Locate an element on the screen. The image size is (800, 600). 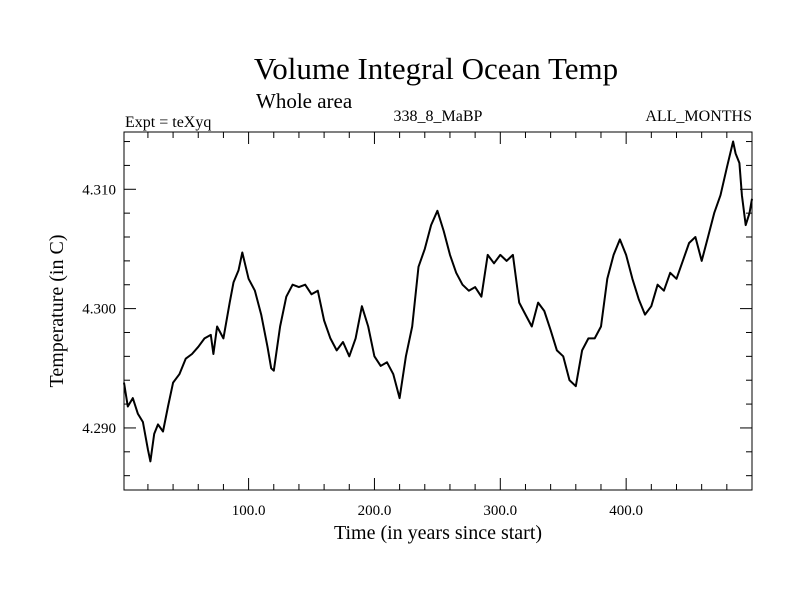
y-tick-label: 4.290 is located at coordinates (99, 429).